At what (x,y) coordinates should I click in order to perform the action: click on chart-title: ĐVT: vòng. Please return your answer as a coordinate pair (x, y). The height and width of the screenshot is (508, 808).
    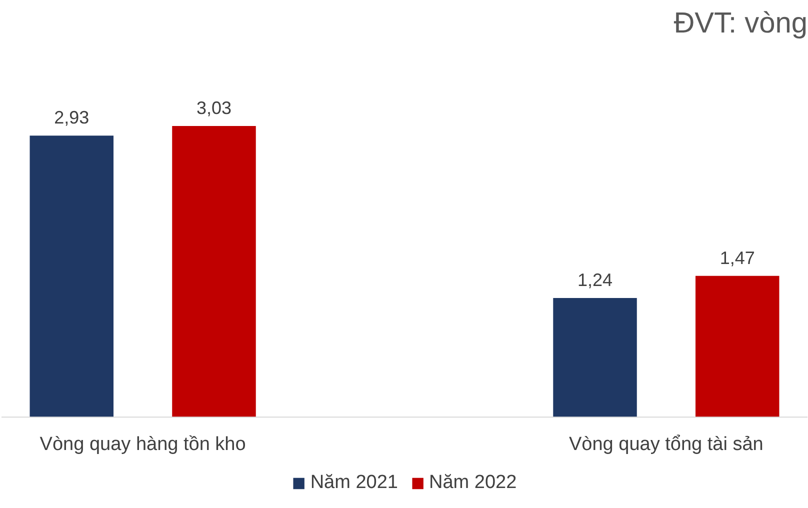
    Looking at the image, I should click on (741, 24).